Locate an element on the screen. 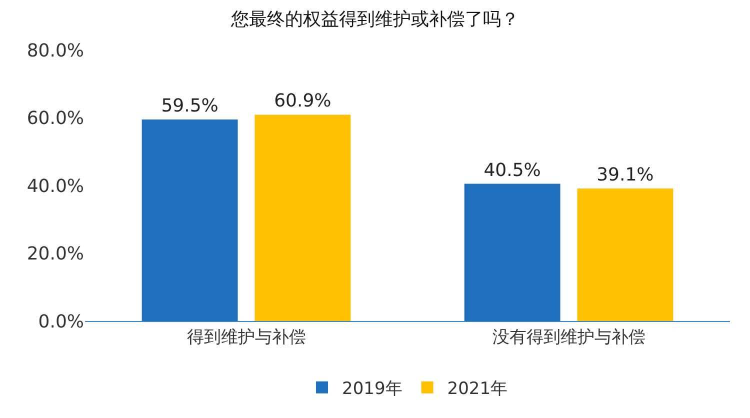 This screenshot has width=750, height=418. legend-label: 2021年 is located at coordinates (477, 388).